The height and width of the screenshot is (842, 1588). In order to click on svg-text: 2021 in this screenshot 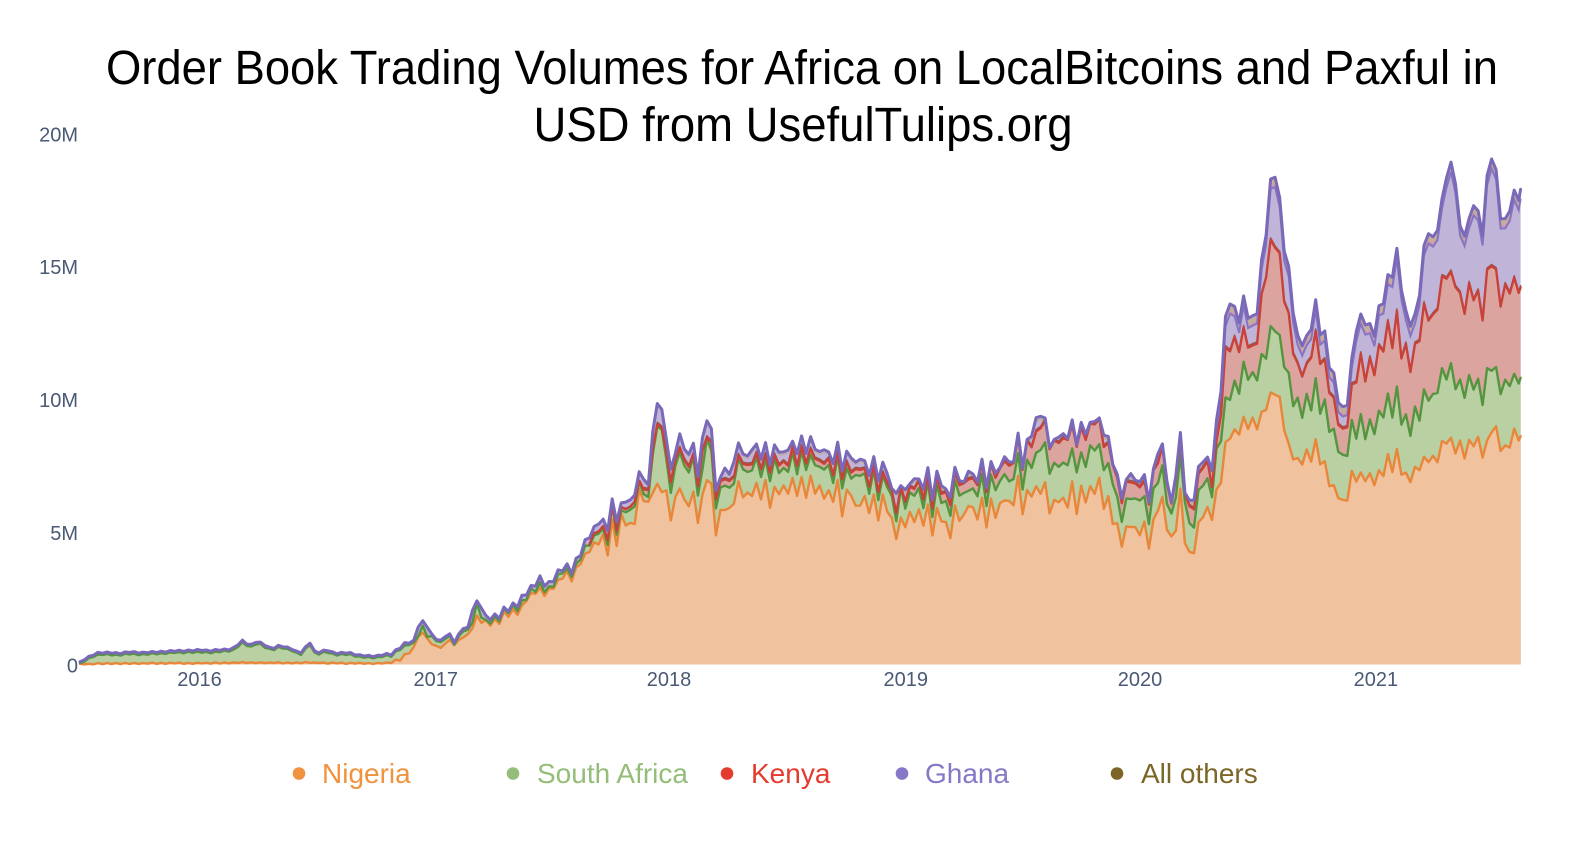, I will do `click(1376, 680)`.